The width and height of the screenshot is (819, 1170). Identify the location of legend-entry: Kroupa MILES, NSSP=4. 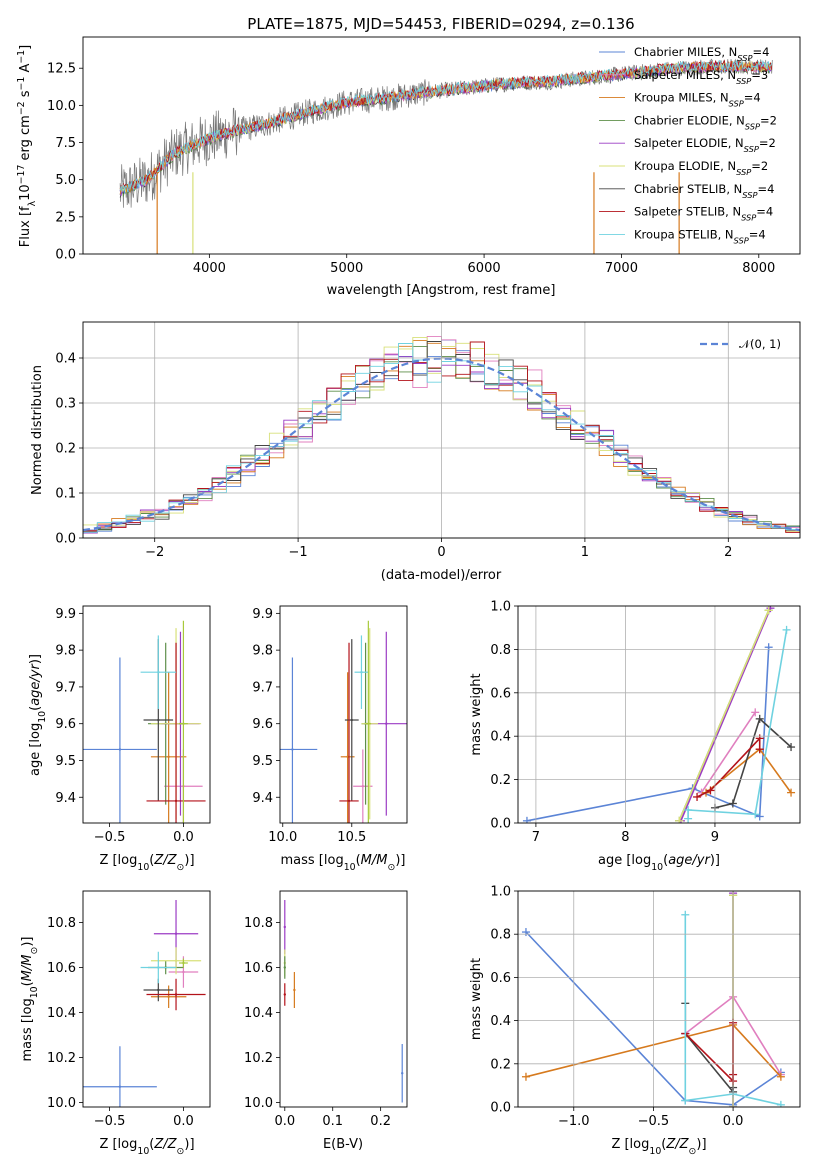
(697, 100).